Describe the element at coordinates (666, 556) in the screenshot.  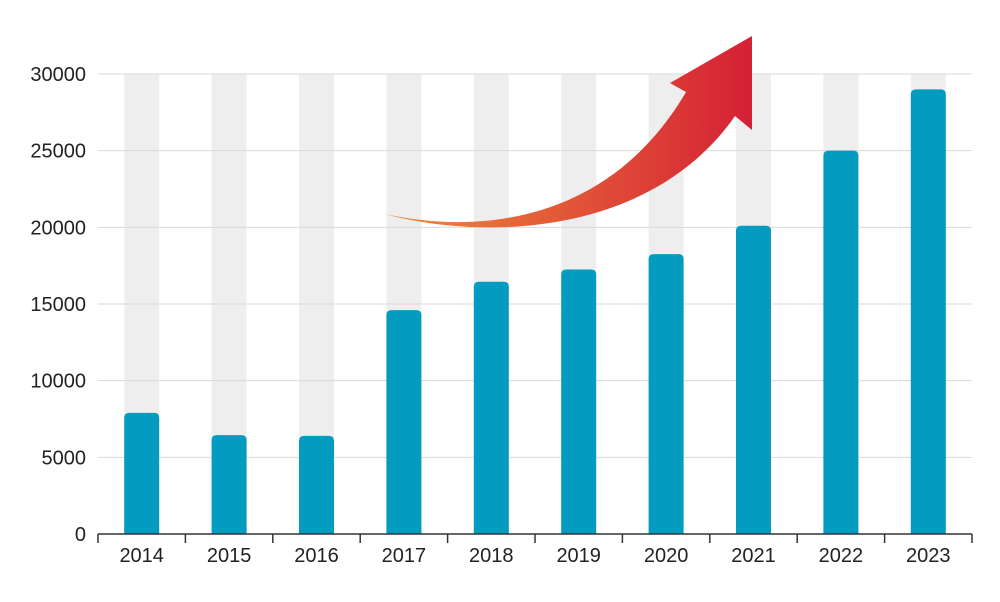
I see `x-tick-label-2020: 2020` at that location.